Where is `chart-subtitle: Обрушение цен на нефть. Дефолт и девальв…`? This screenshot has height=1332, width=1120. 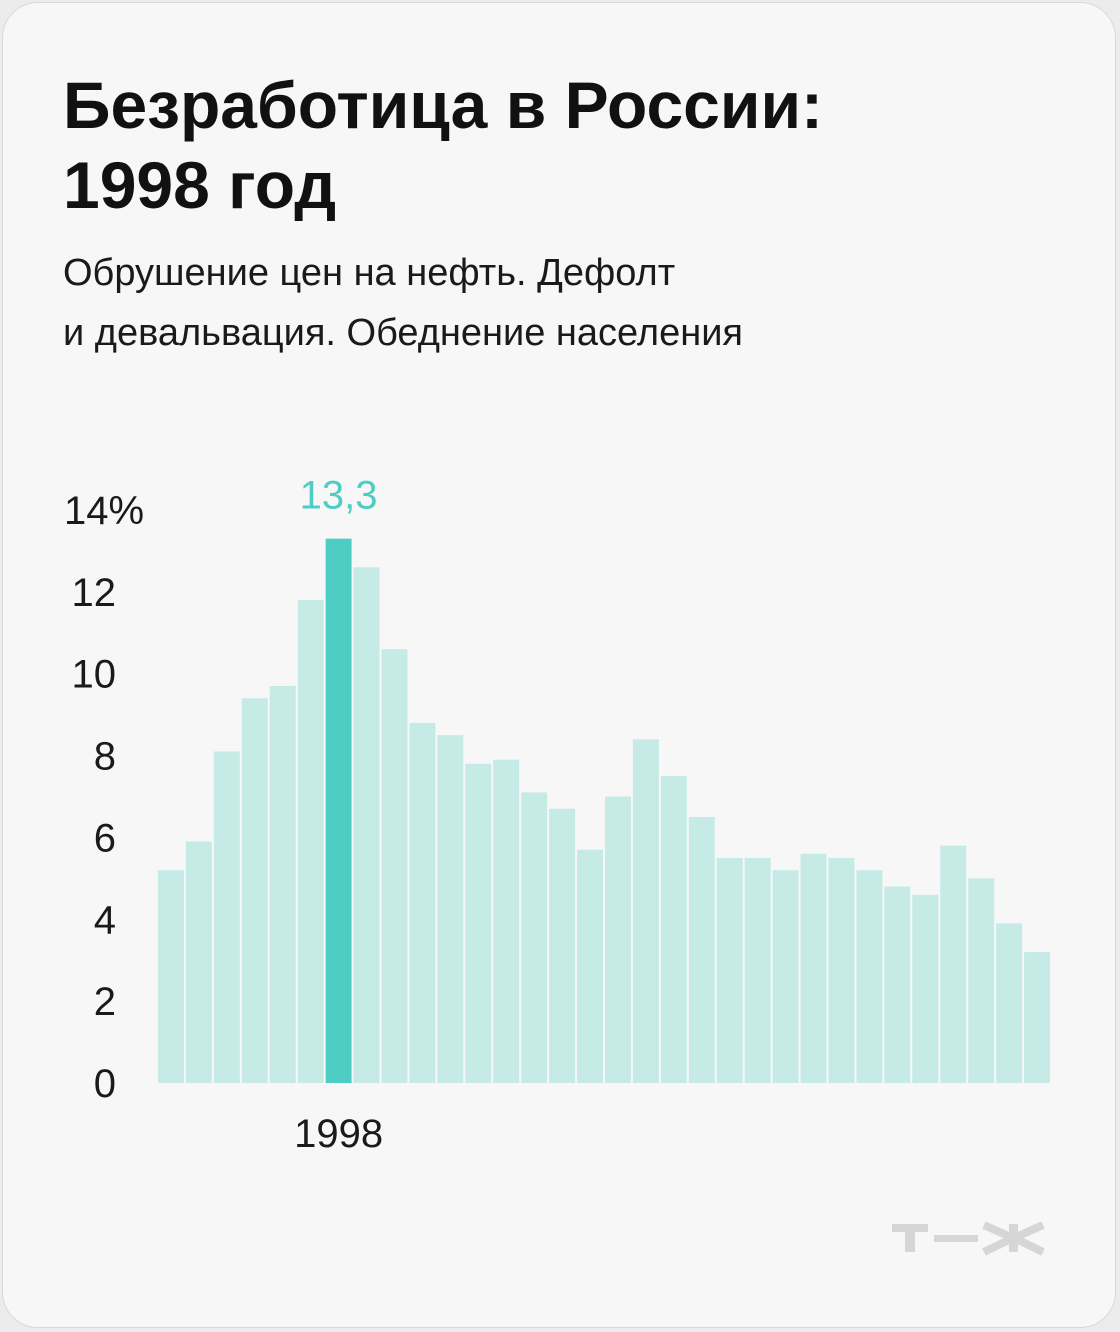 chart-subtitle: Обрушение цен на нефть. Дефолт и девальв… is located at coordinates (553, 303).